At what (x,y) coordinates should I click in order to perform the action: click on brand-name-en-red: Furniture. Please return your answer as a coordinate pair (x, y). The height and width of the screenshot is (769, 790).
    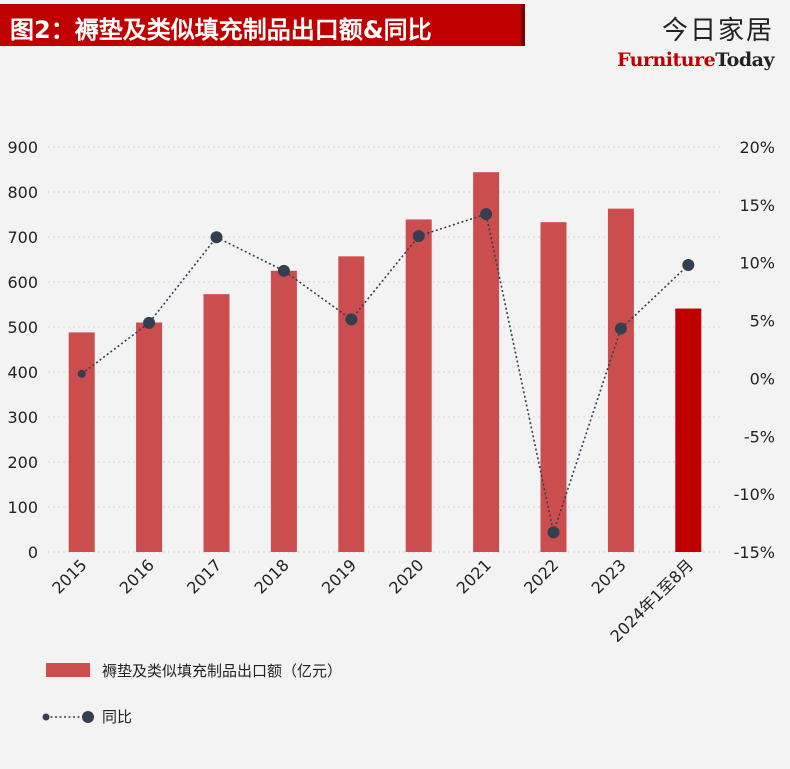
    Looking at the image, I should click on (666, 60).